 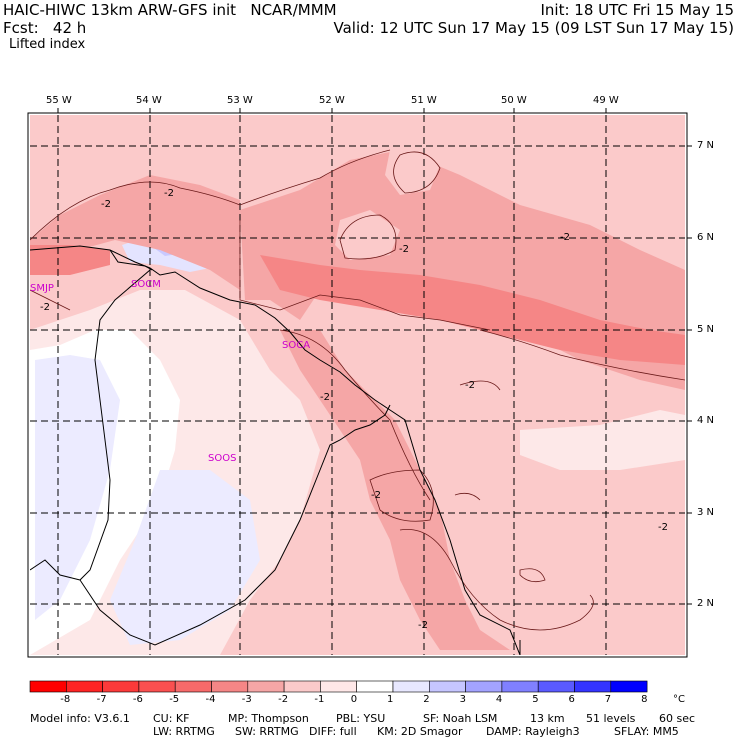 What do you see at coordinates (644, 699) in the screenshot?
I see `colorbar-tick-label: 8` at bounding box center [644, 699].